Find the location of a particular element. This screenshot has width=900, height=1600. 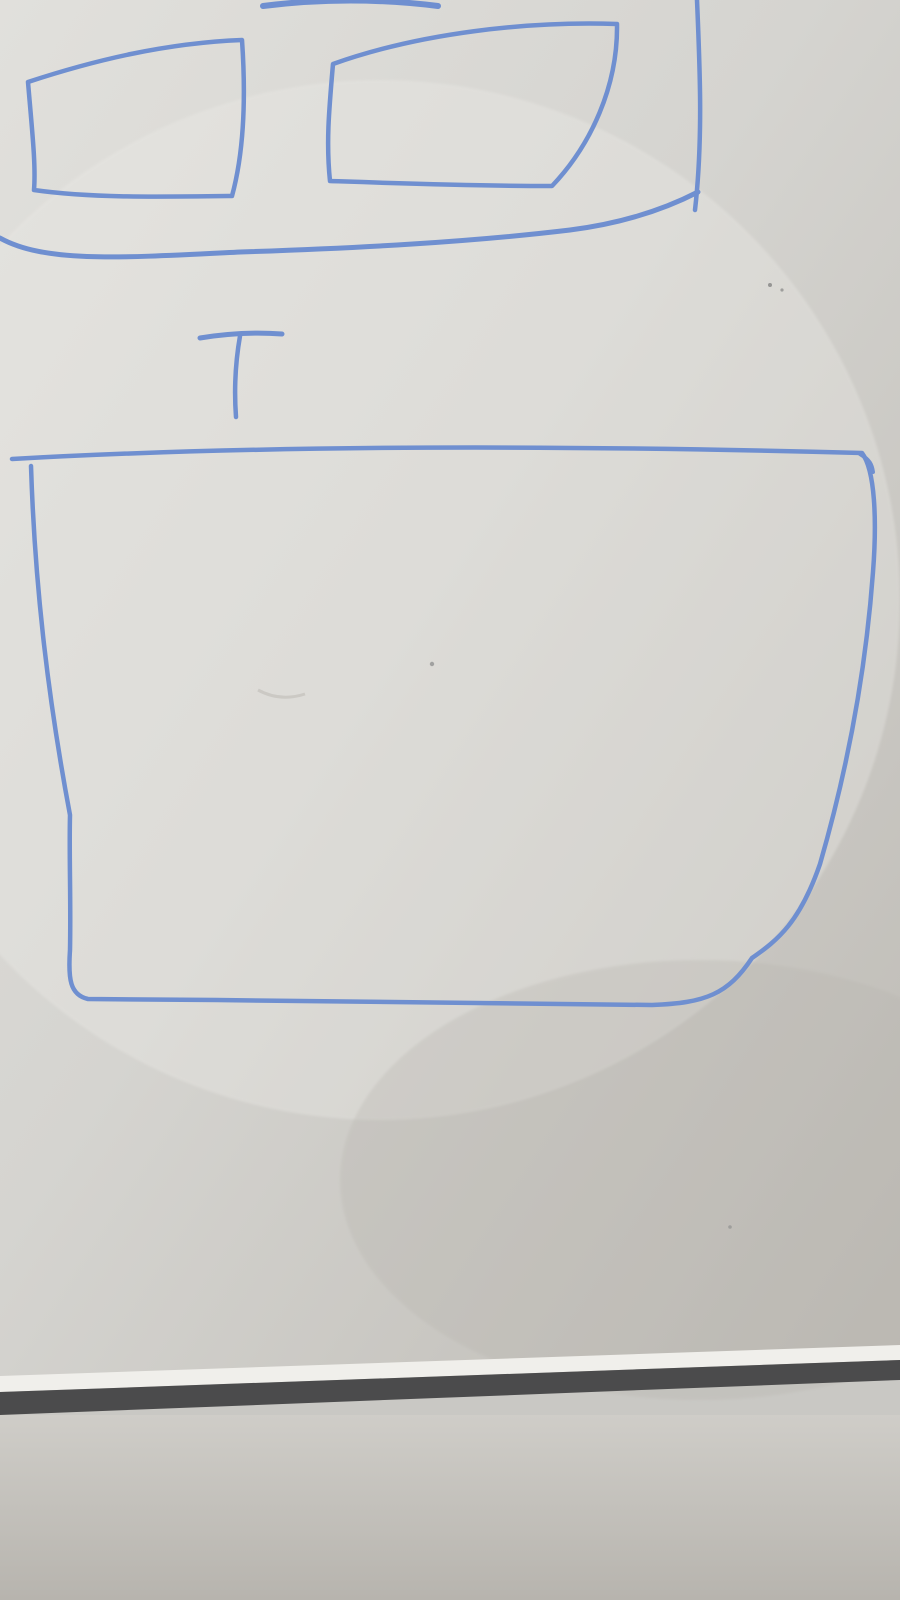

dialog-outline-top is located at coordinates (350, 4).